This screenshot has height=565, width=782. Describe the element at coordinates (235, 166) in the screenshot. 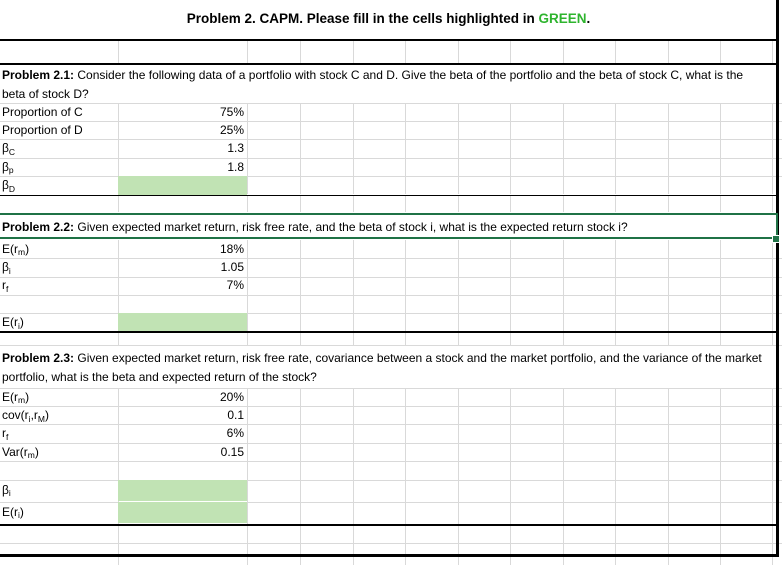

I see `cell-value-beta-p: 1.8` at that location.